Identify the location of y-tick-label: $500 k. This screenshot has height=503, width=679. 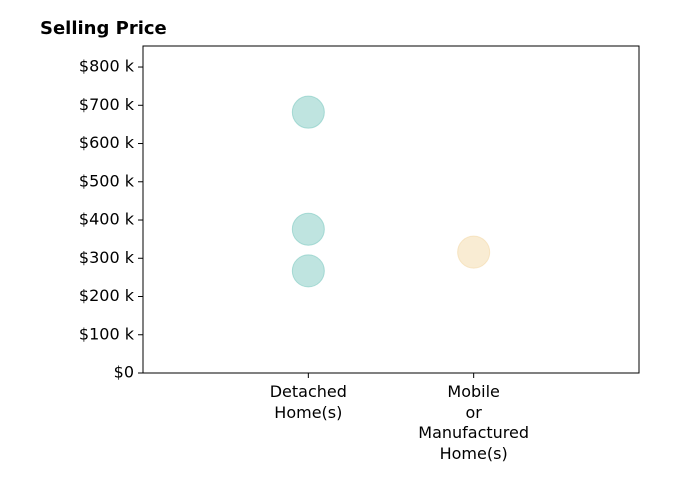
(107, 180).